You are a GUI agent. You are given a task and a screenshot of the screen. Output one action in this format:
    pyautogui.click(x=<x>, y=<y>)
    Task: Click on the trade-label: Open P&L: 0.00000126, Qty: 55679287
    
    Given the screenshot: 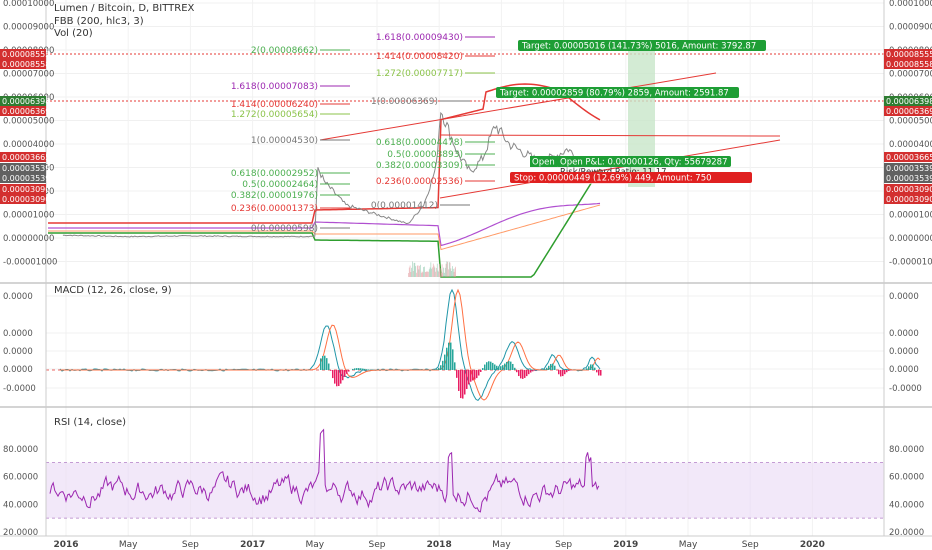 What is the action you would take?
    pyautogui.click(x=643, y=162)
    